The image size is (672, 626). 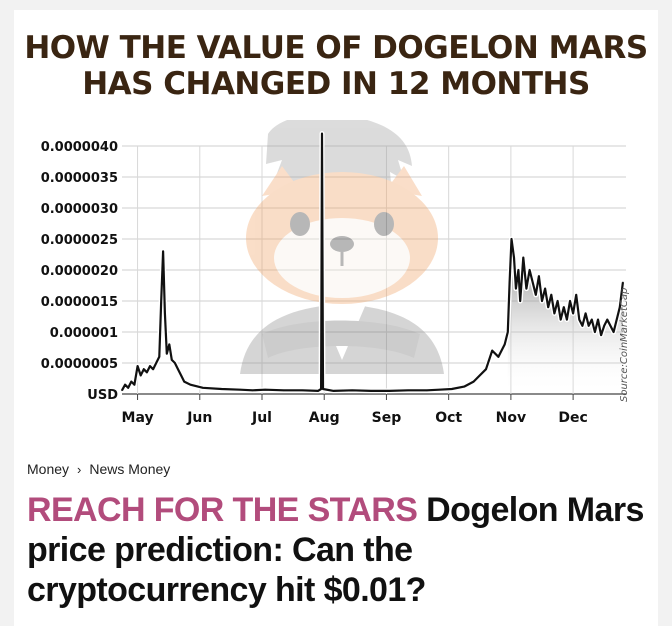 I want to click on breadcrumb-news-money-link: News Money, so click(x=130, y=469).